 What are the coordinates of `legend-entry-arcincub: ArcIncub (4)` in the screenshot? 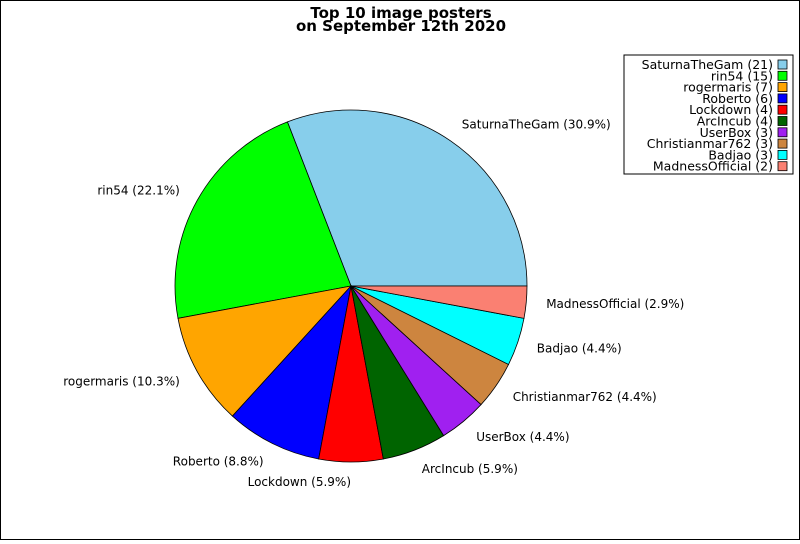 It's located at (735, 121).